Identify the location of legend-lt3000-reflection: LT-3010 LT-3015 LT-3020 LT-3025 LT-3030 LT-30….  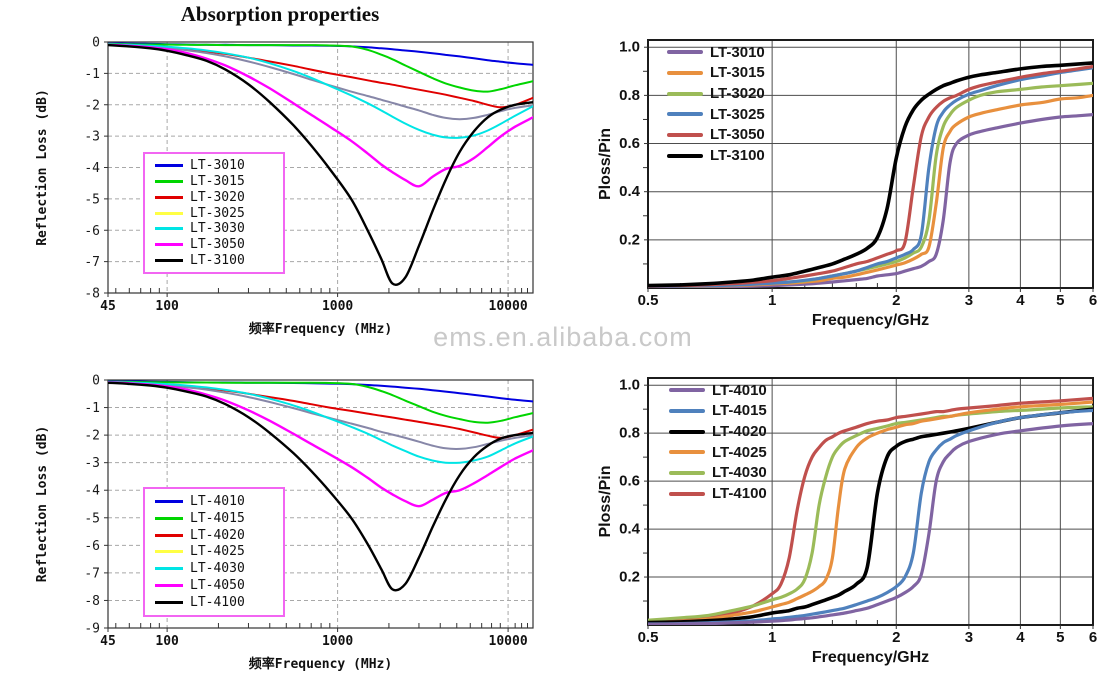
(214, 213).